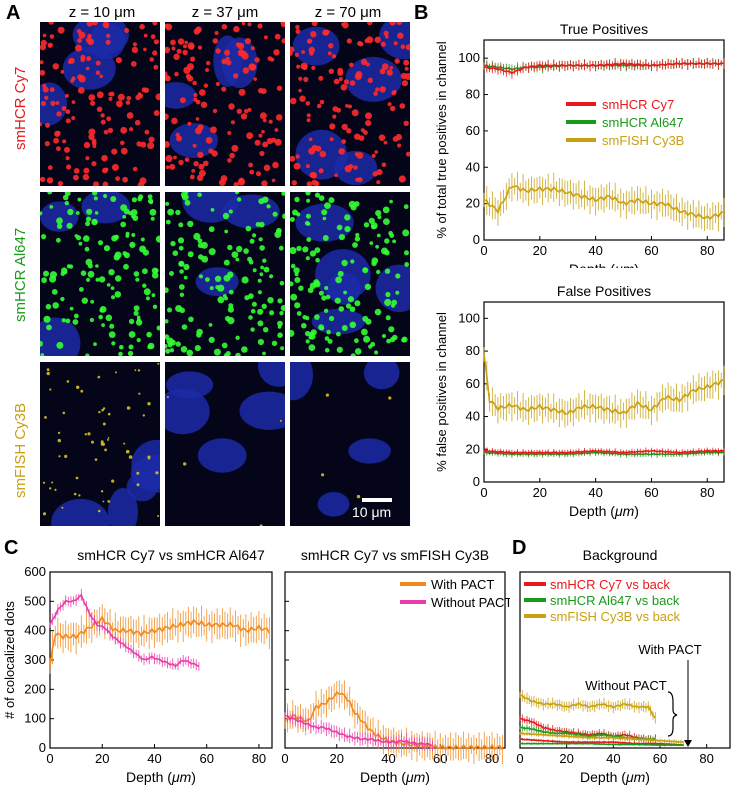 Image resolution: width=734 pixels, height=794 pixels. What do you see at coordinates (615, 616) in the screenshot?
I see `legend-label: smFISH Cy3B vs back` at bounding box center [615, 616].